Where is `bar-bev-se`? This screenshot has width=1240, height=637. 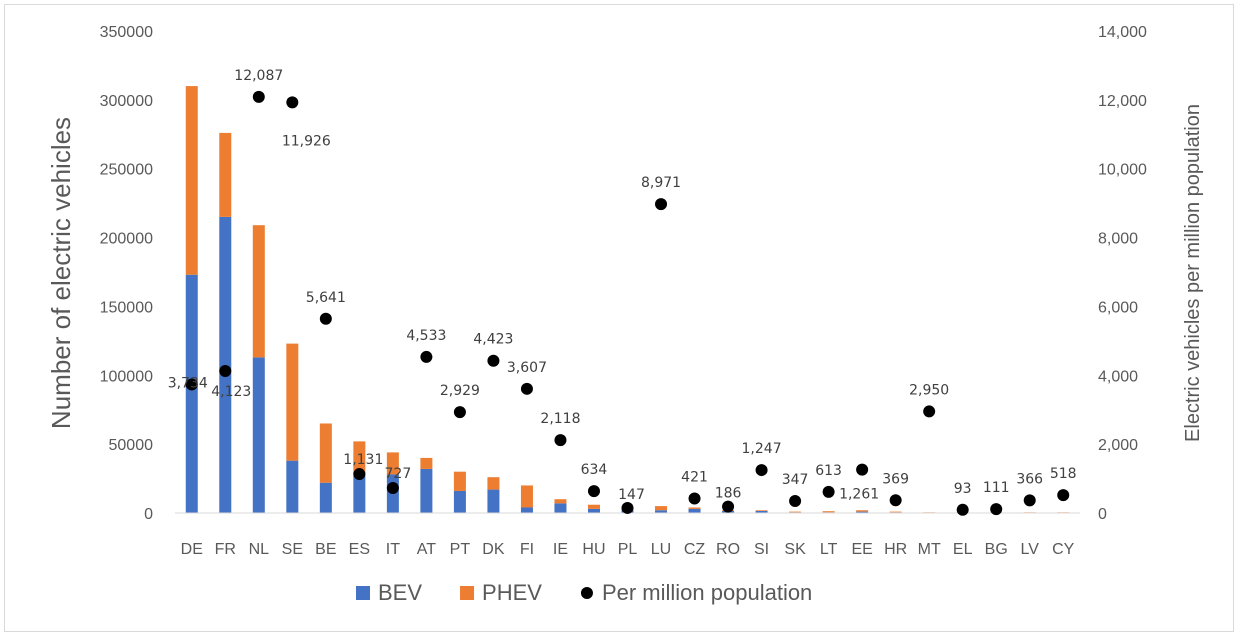 bar-bev-se is located at coordinates (292, 486).